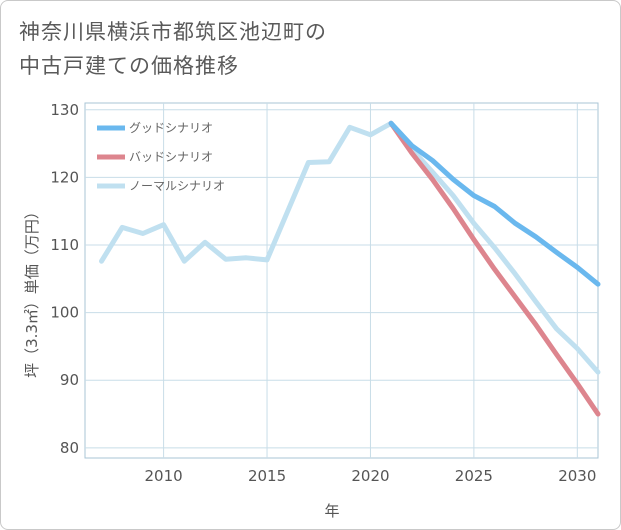 This screenshot has width=621, height=530. I want to click on x-axis-ticks: 2010 2015 2020 2025 2030, so click(371, 476).